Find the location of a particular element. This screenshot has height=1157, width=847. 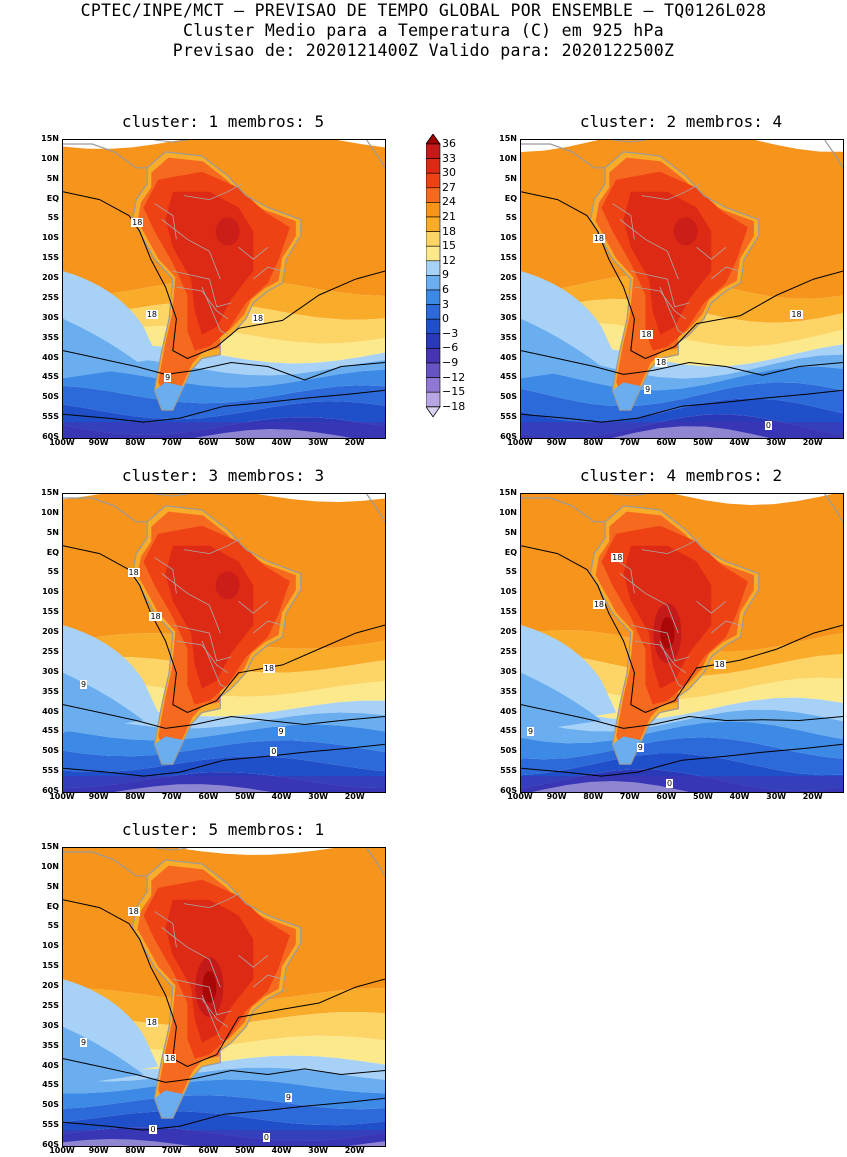

temperature-map-panel-3: 18 18 18 9 9 0 is located at coordinates (224, 643).